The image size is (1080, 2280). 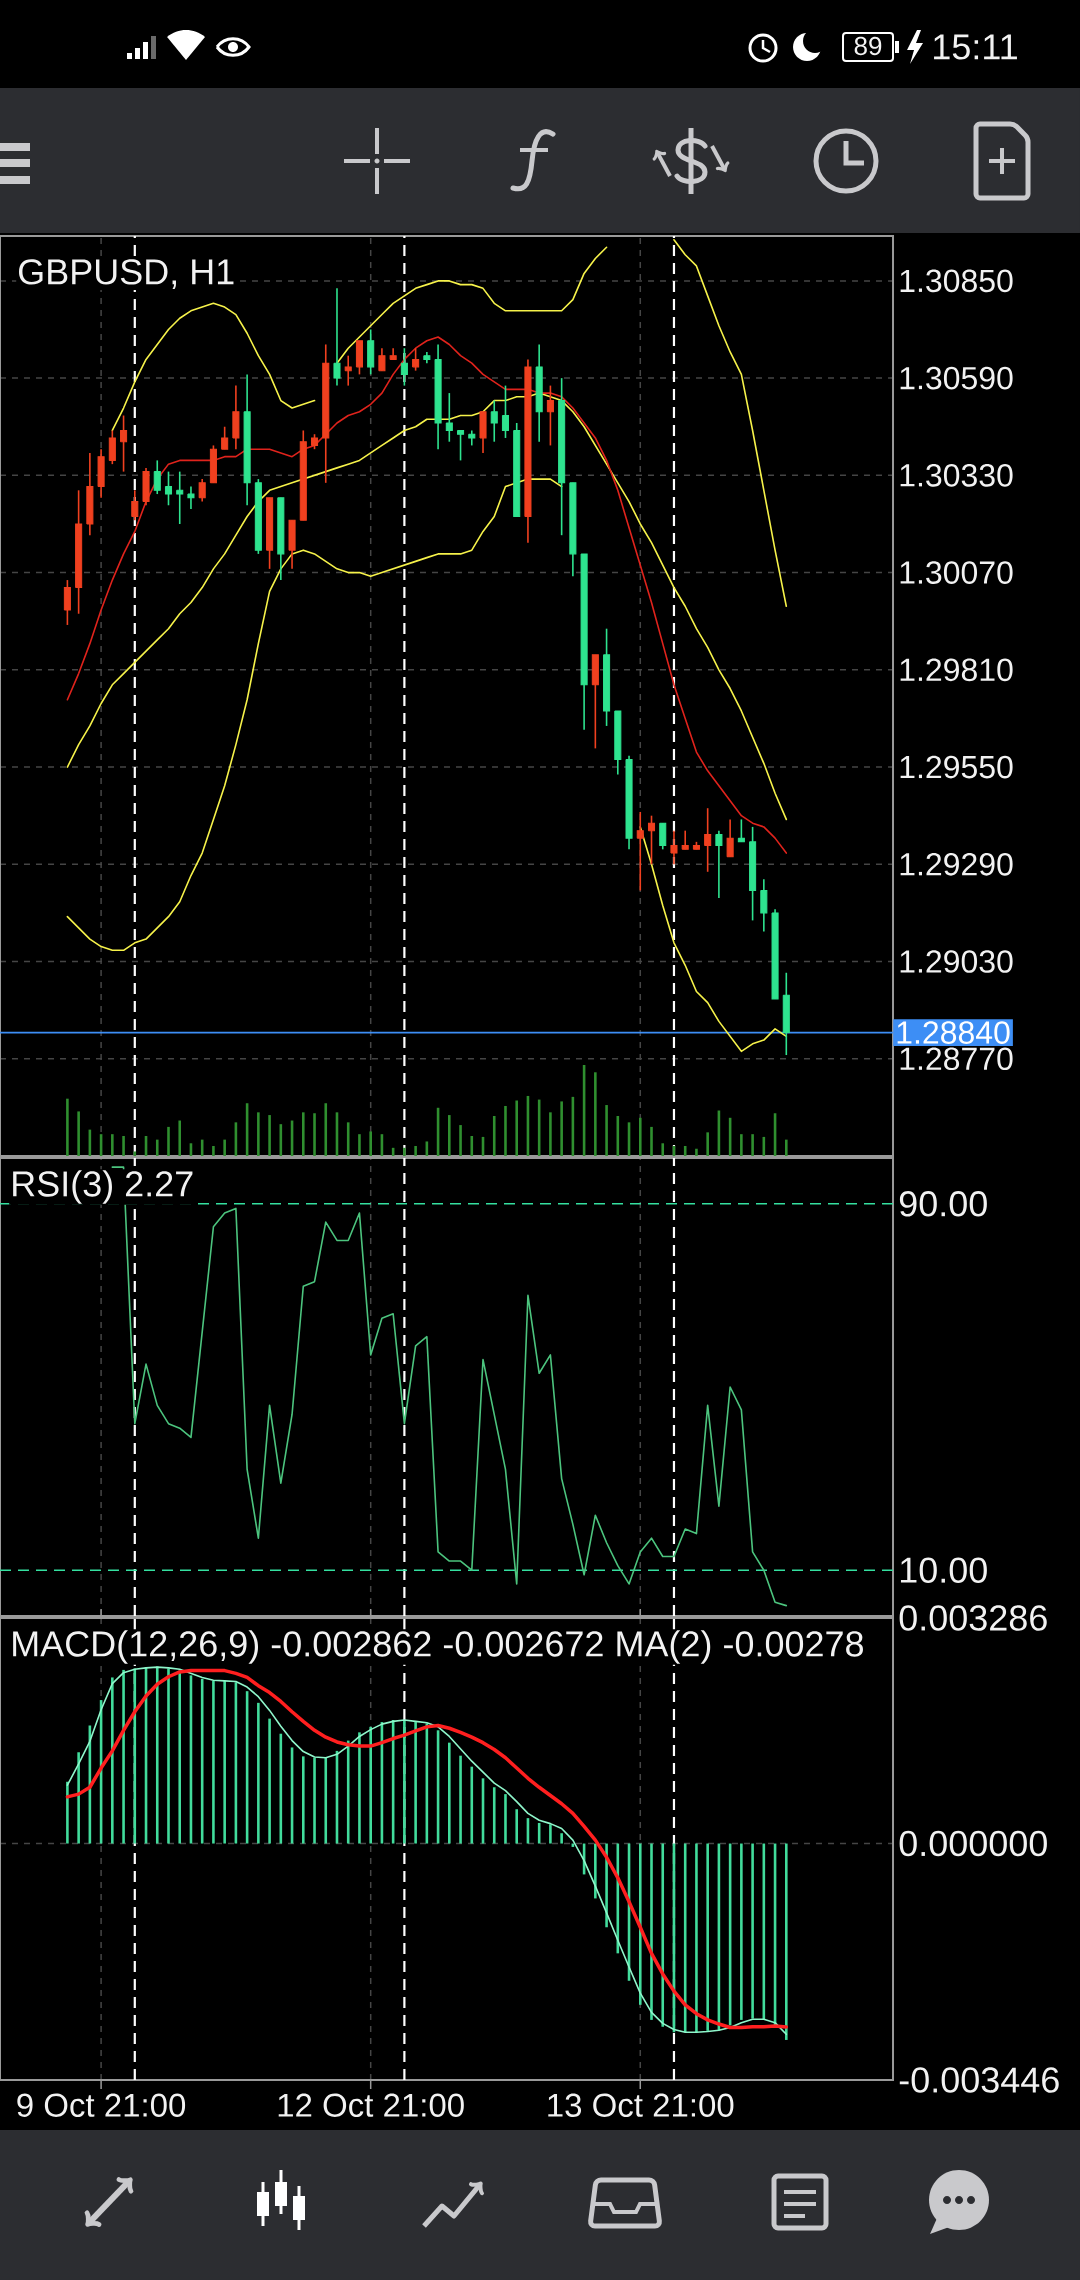 I want to click on chart-title: MACD(12,26,9) -0.002862 -0.002672 MA(2) -0.00278, so click(x=438, y=1647).